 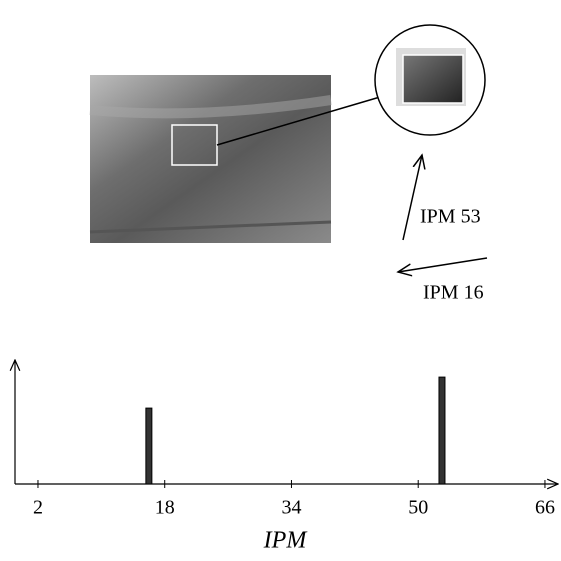 I want to click on annotation: IPM 16, so click(x=453, y=293).